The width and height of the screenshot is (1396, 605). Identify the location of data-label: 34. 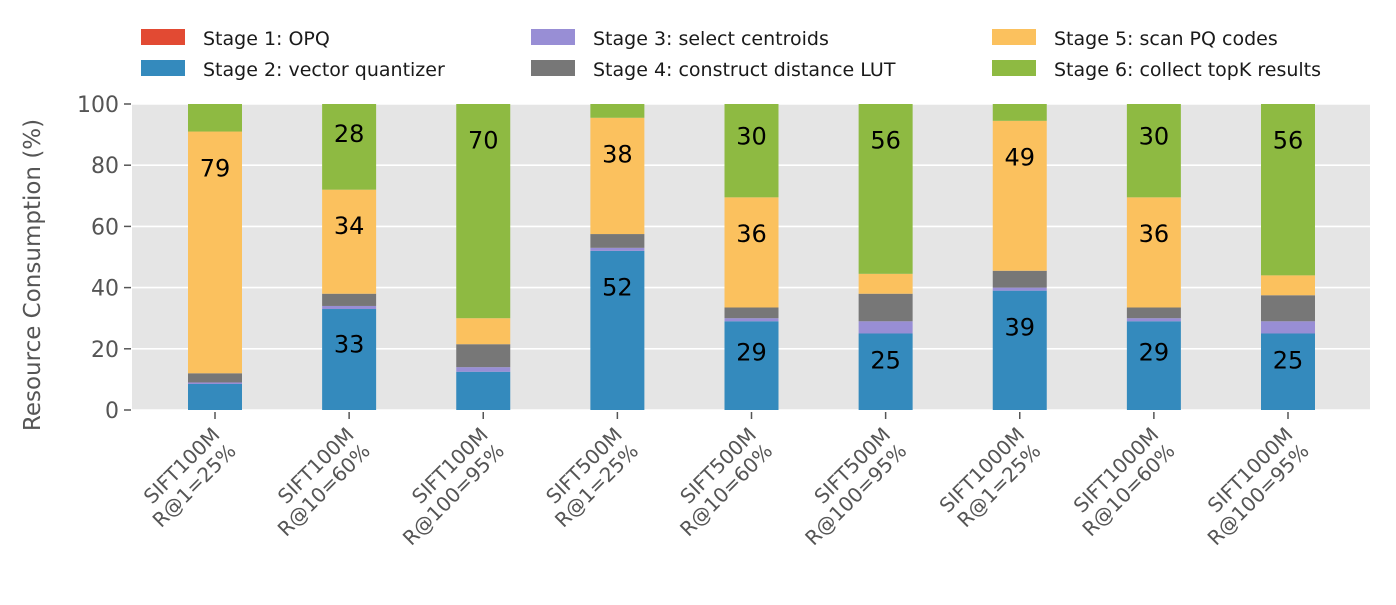
(349, 226).